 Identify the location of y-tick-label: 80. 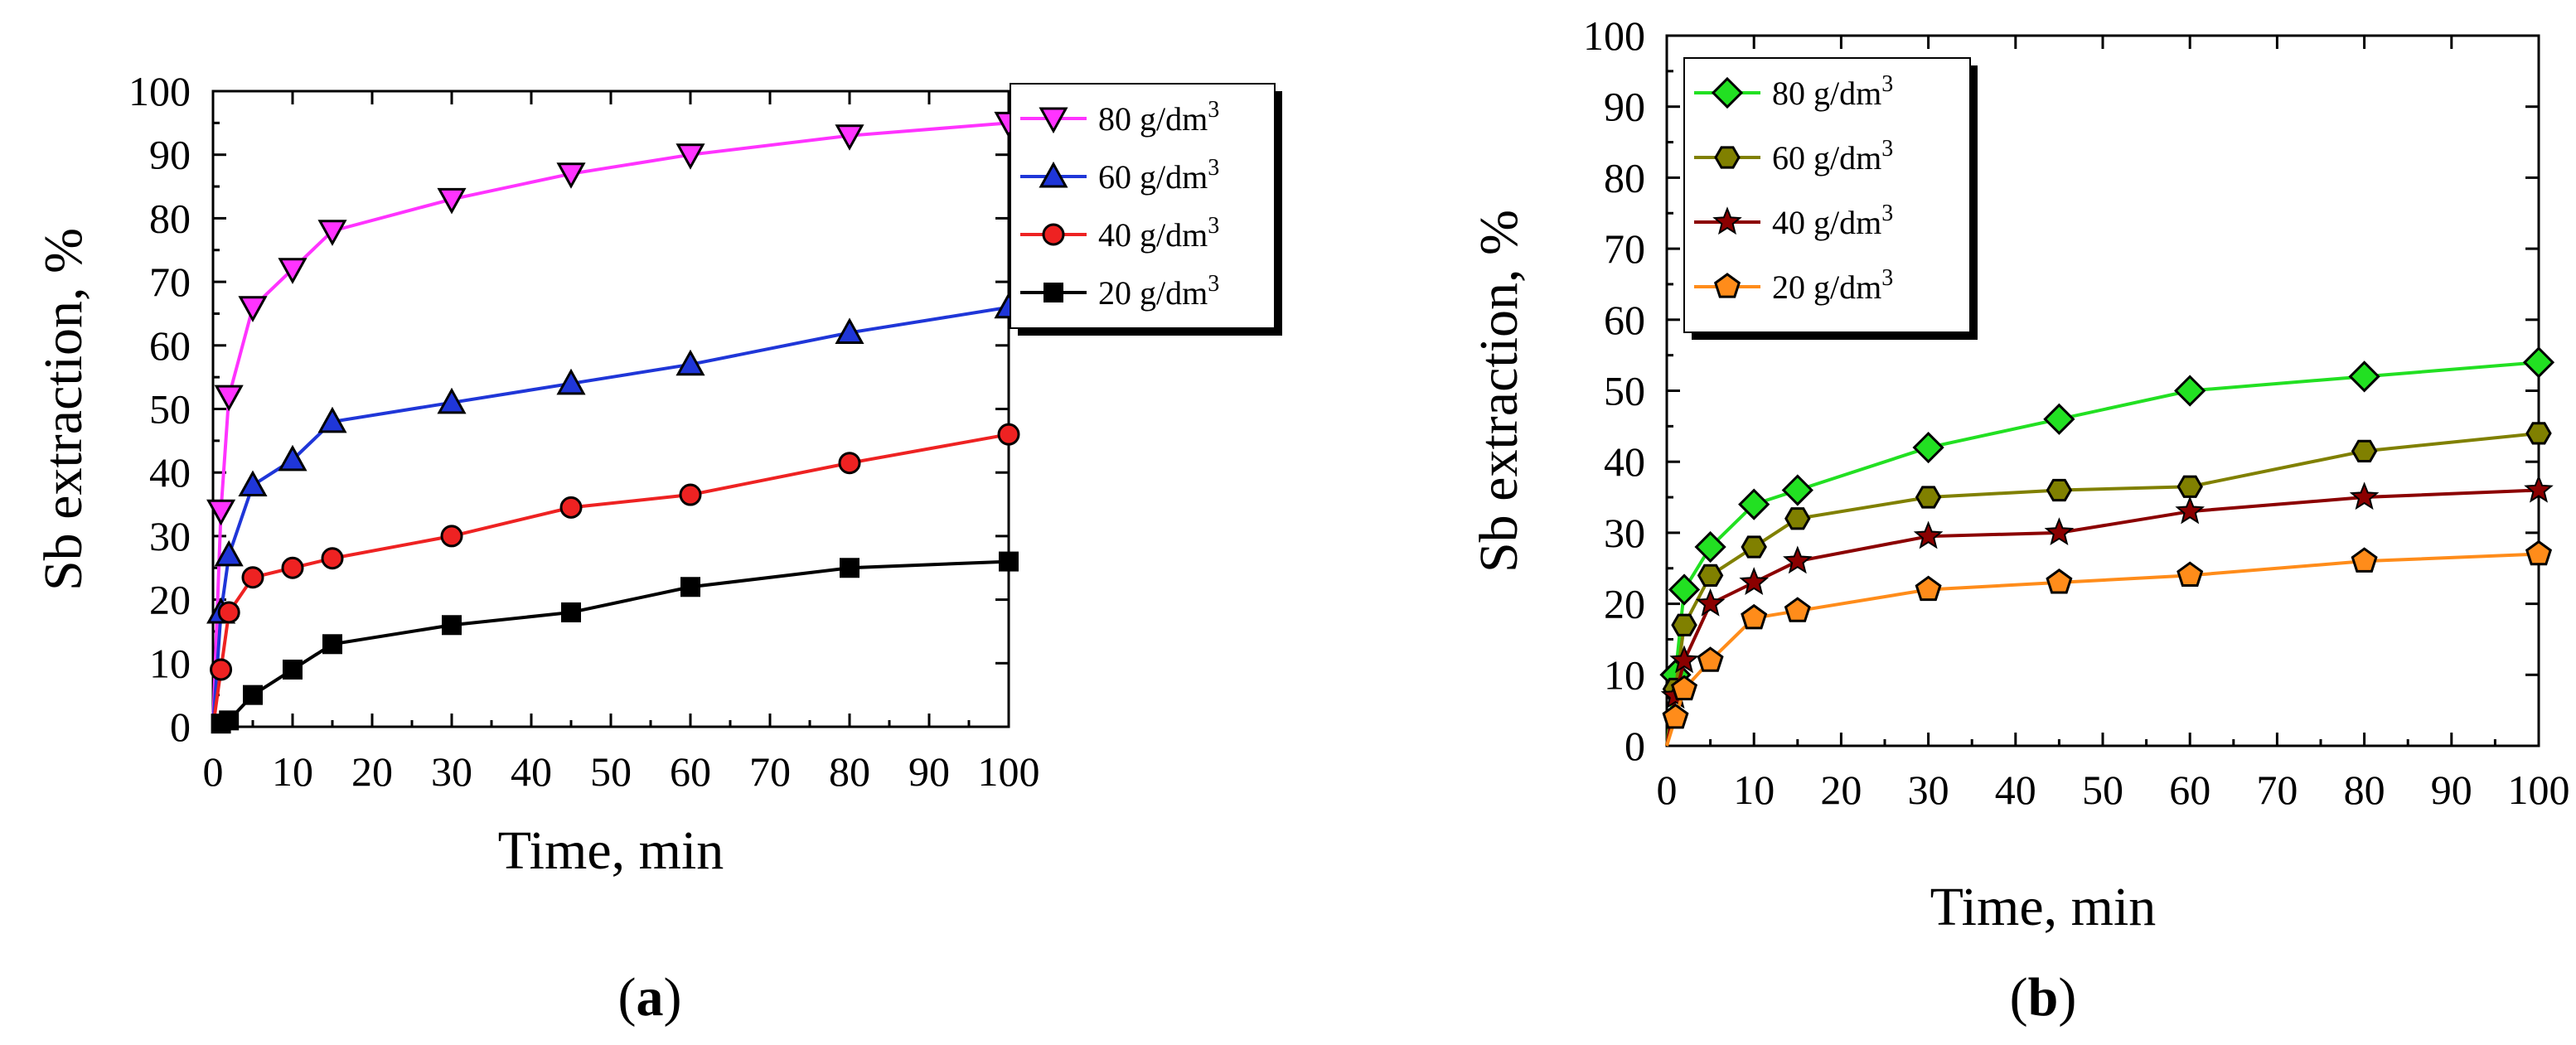
(1624, 178).